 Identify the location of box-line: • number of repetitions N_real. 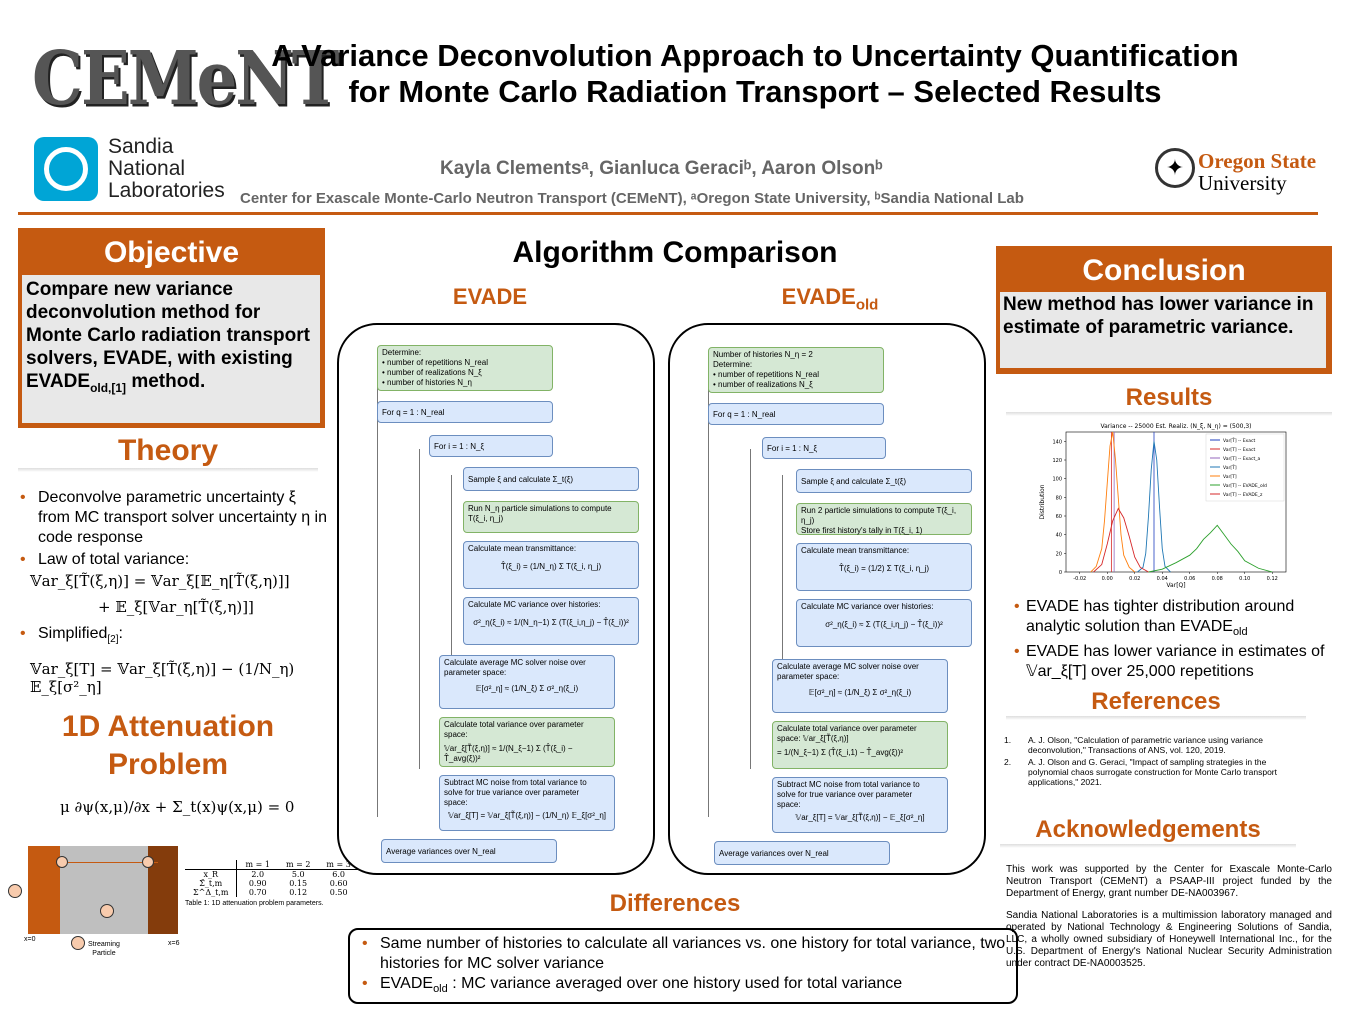
(435, 362).